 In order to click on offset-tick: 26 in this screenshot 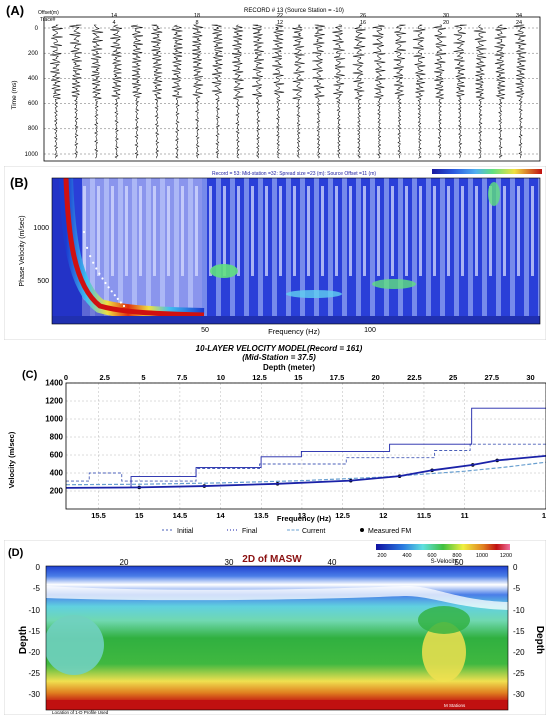, I will do `click(363, 16)`.